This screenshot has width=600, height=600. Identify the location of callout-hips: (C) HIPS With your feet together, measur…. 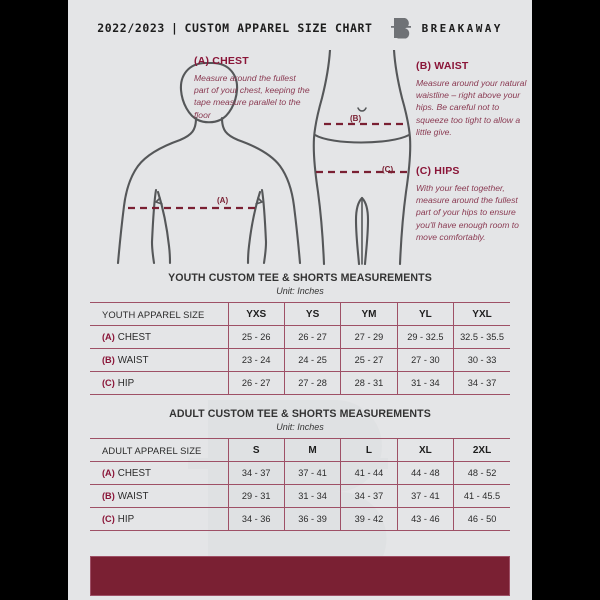
(474, 204).